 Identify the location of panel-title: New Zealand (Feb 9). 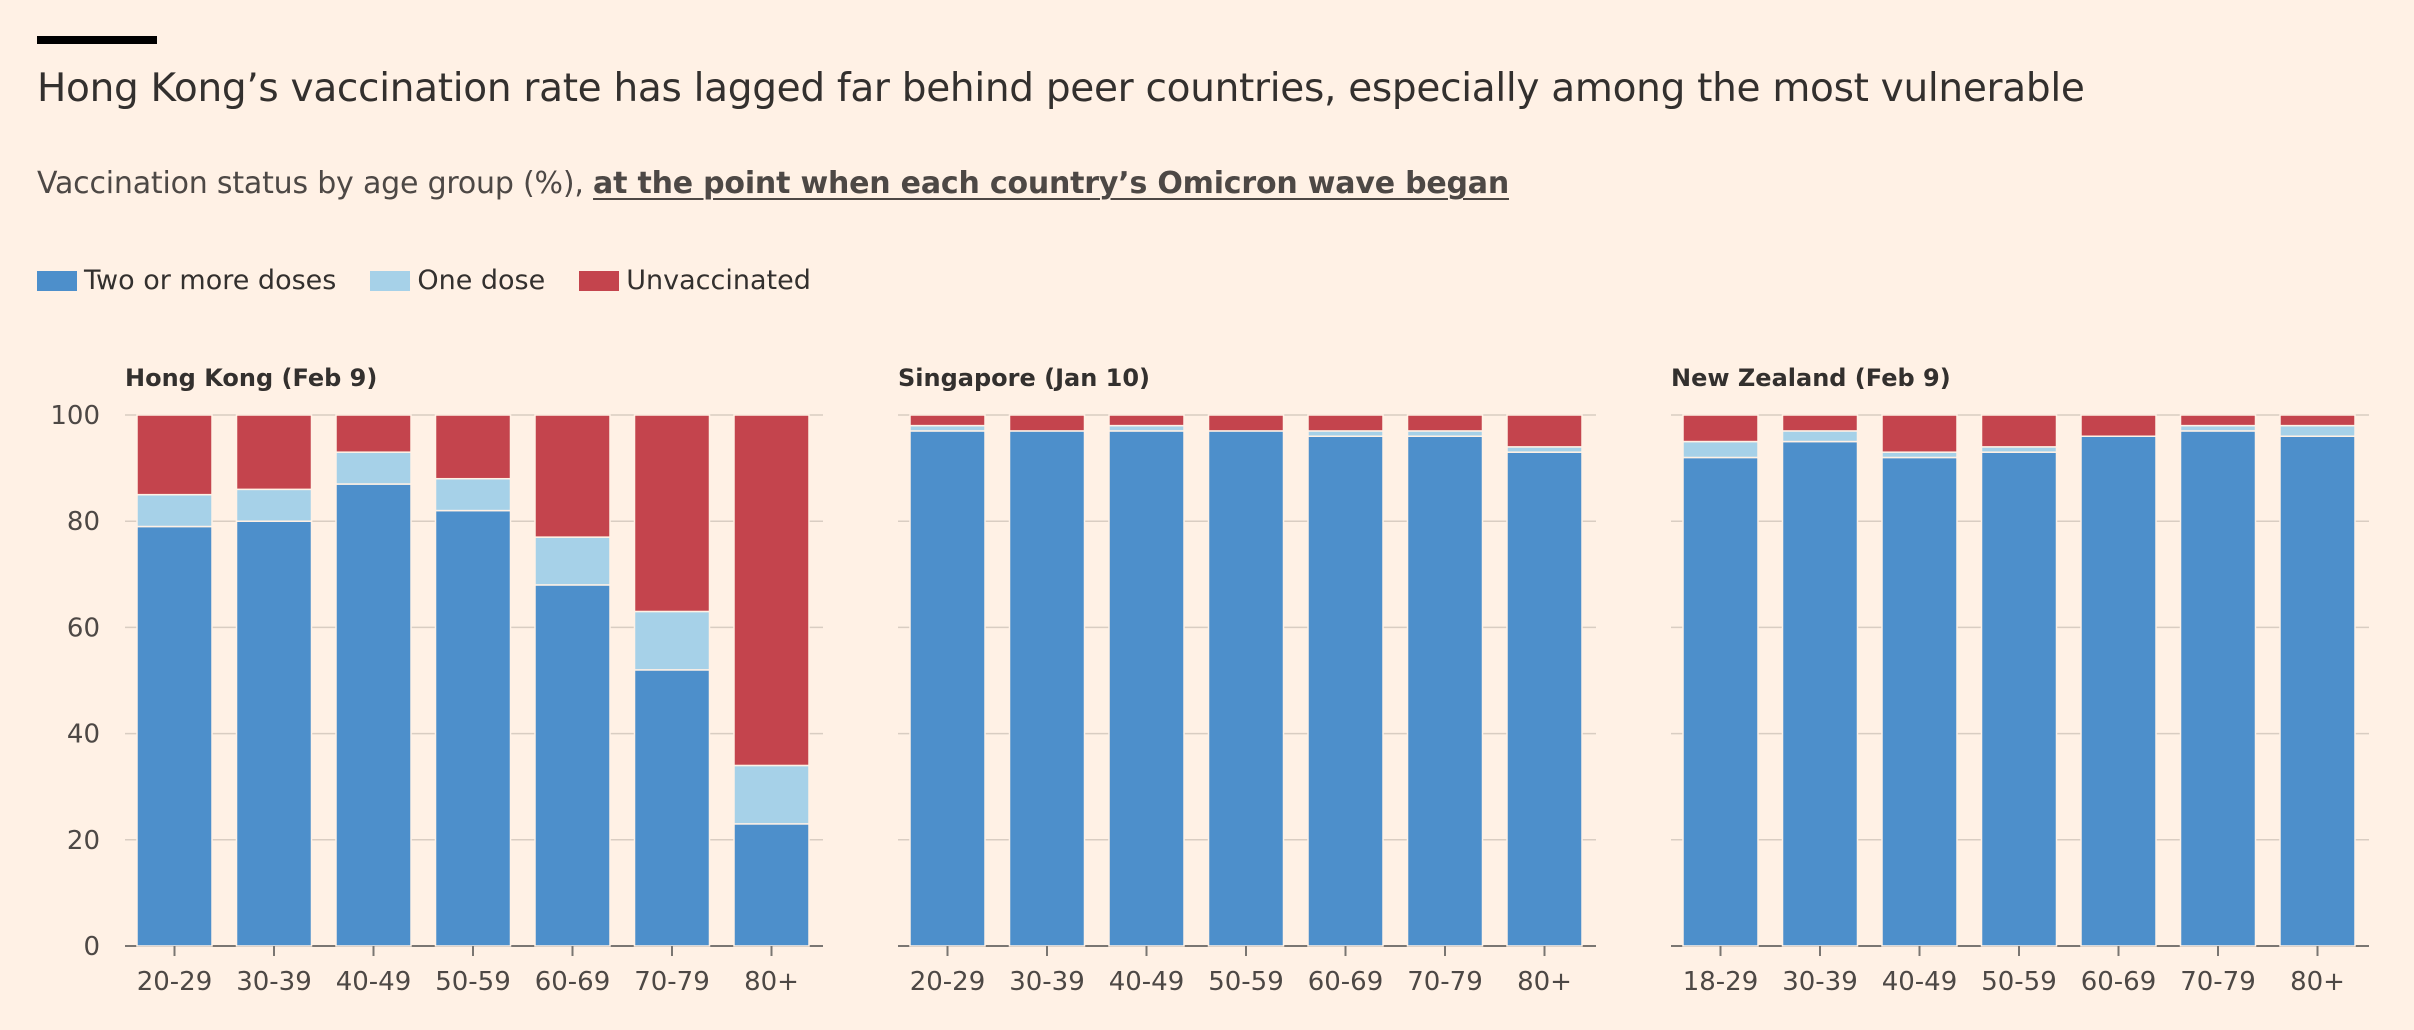
(1811, 378).